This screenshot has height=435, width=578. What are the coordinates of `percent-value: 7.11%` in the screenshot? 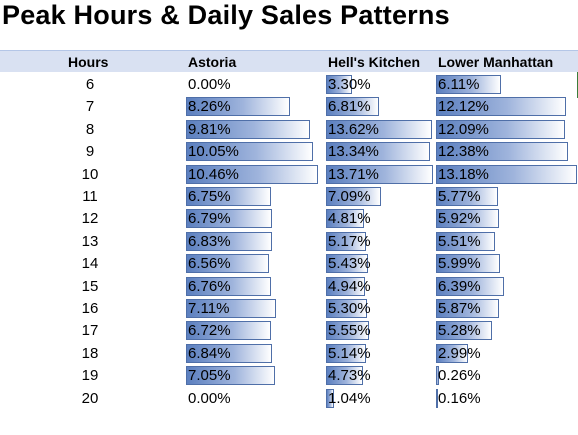 It's located at (209, 308).